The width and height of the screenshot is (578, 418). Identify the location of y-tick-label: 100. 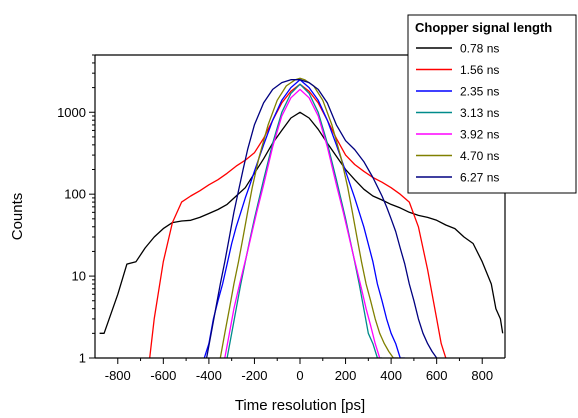
(75, 194).